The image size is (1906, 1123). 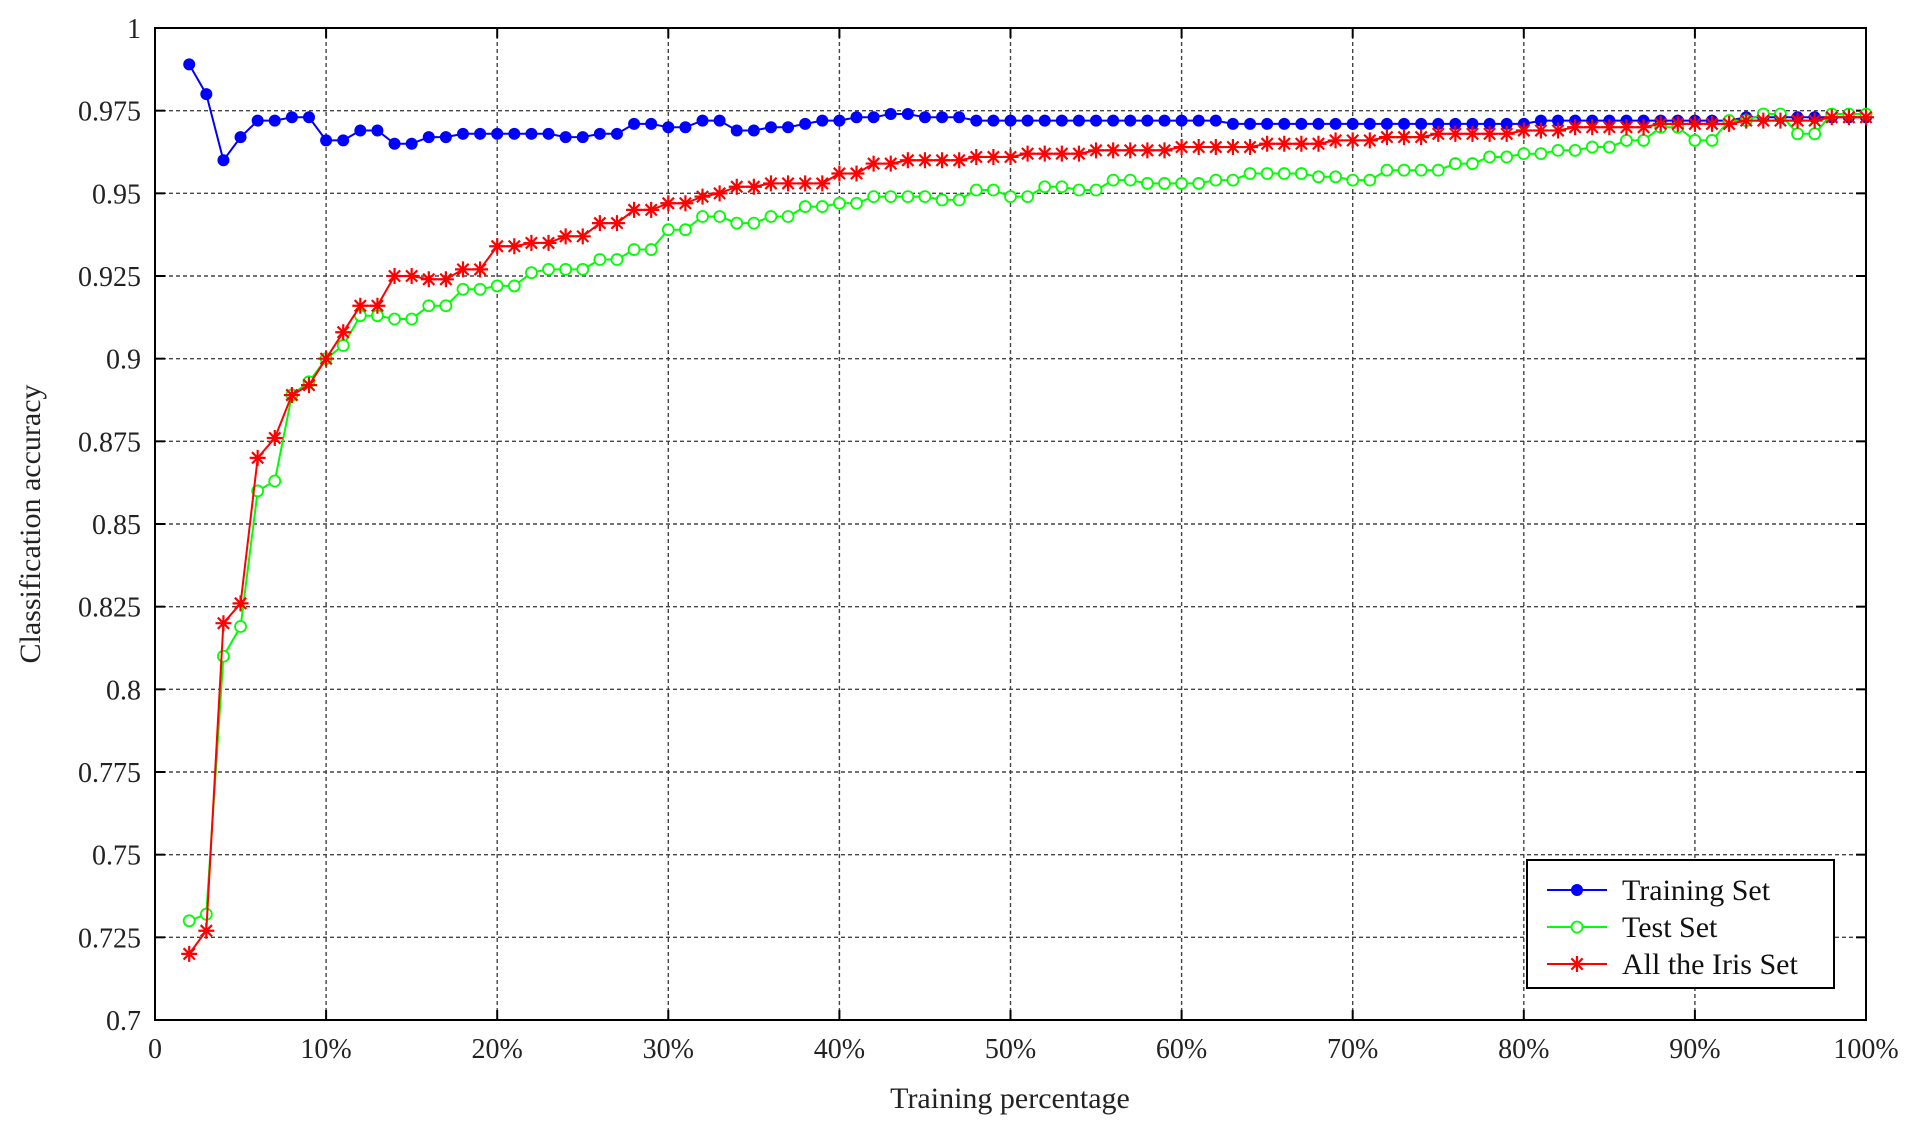 What do you see at coordinates (109, 938) in the screenshot?
I see `y-tick-label: 0.725` at bounding box center [109, 938].